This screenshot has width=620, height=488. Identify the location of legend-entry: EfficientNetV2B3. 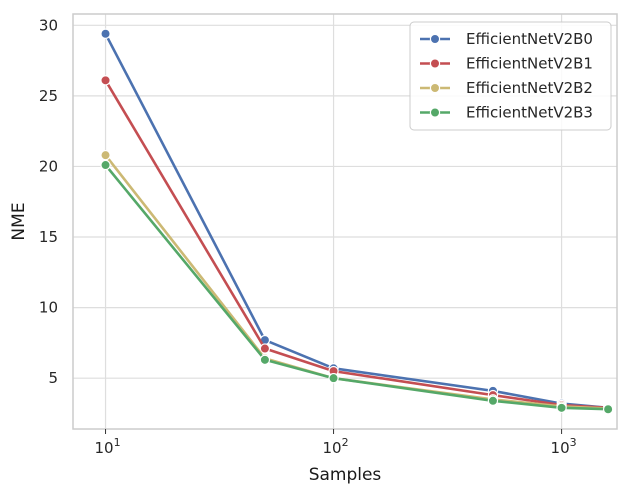
(506, 113).